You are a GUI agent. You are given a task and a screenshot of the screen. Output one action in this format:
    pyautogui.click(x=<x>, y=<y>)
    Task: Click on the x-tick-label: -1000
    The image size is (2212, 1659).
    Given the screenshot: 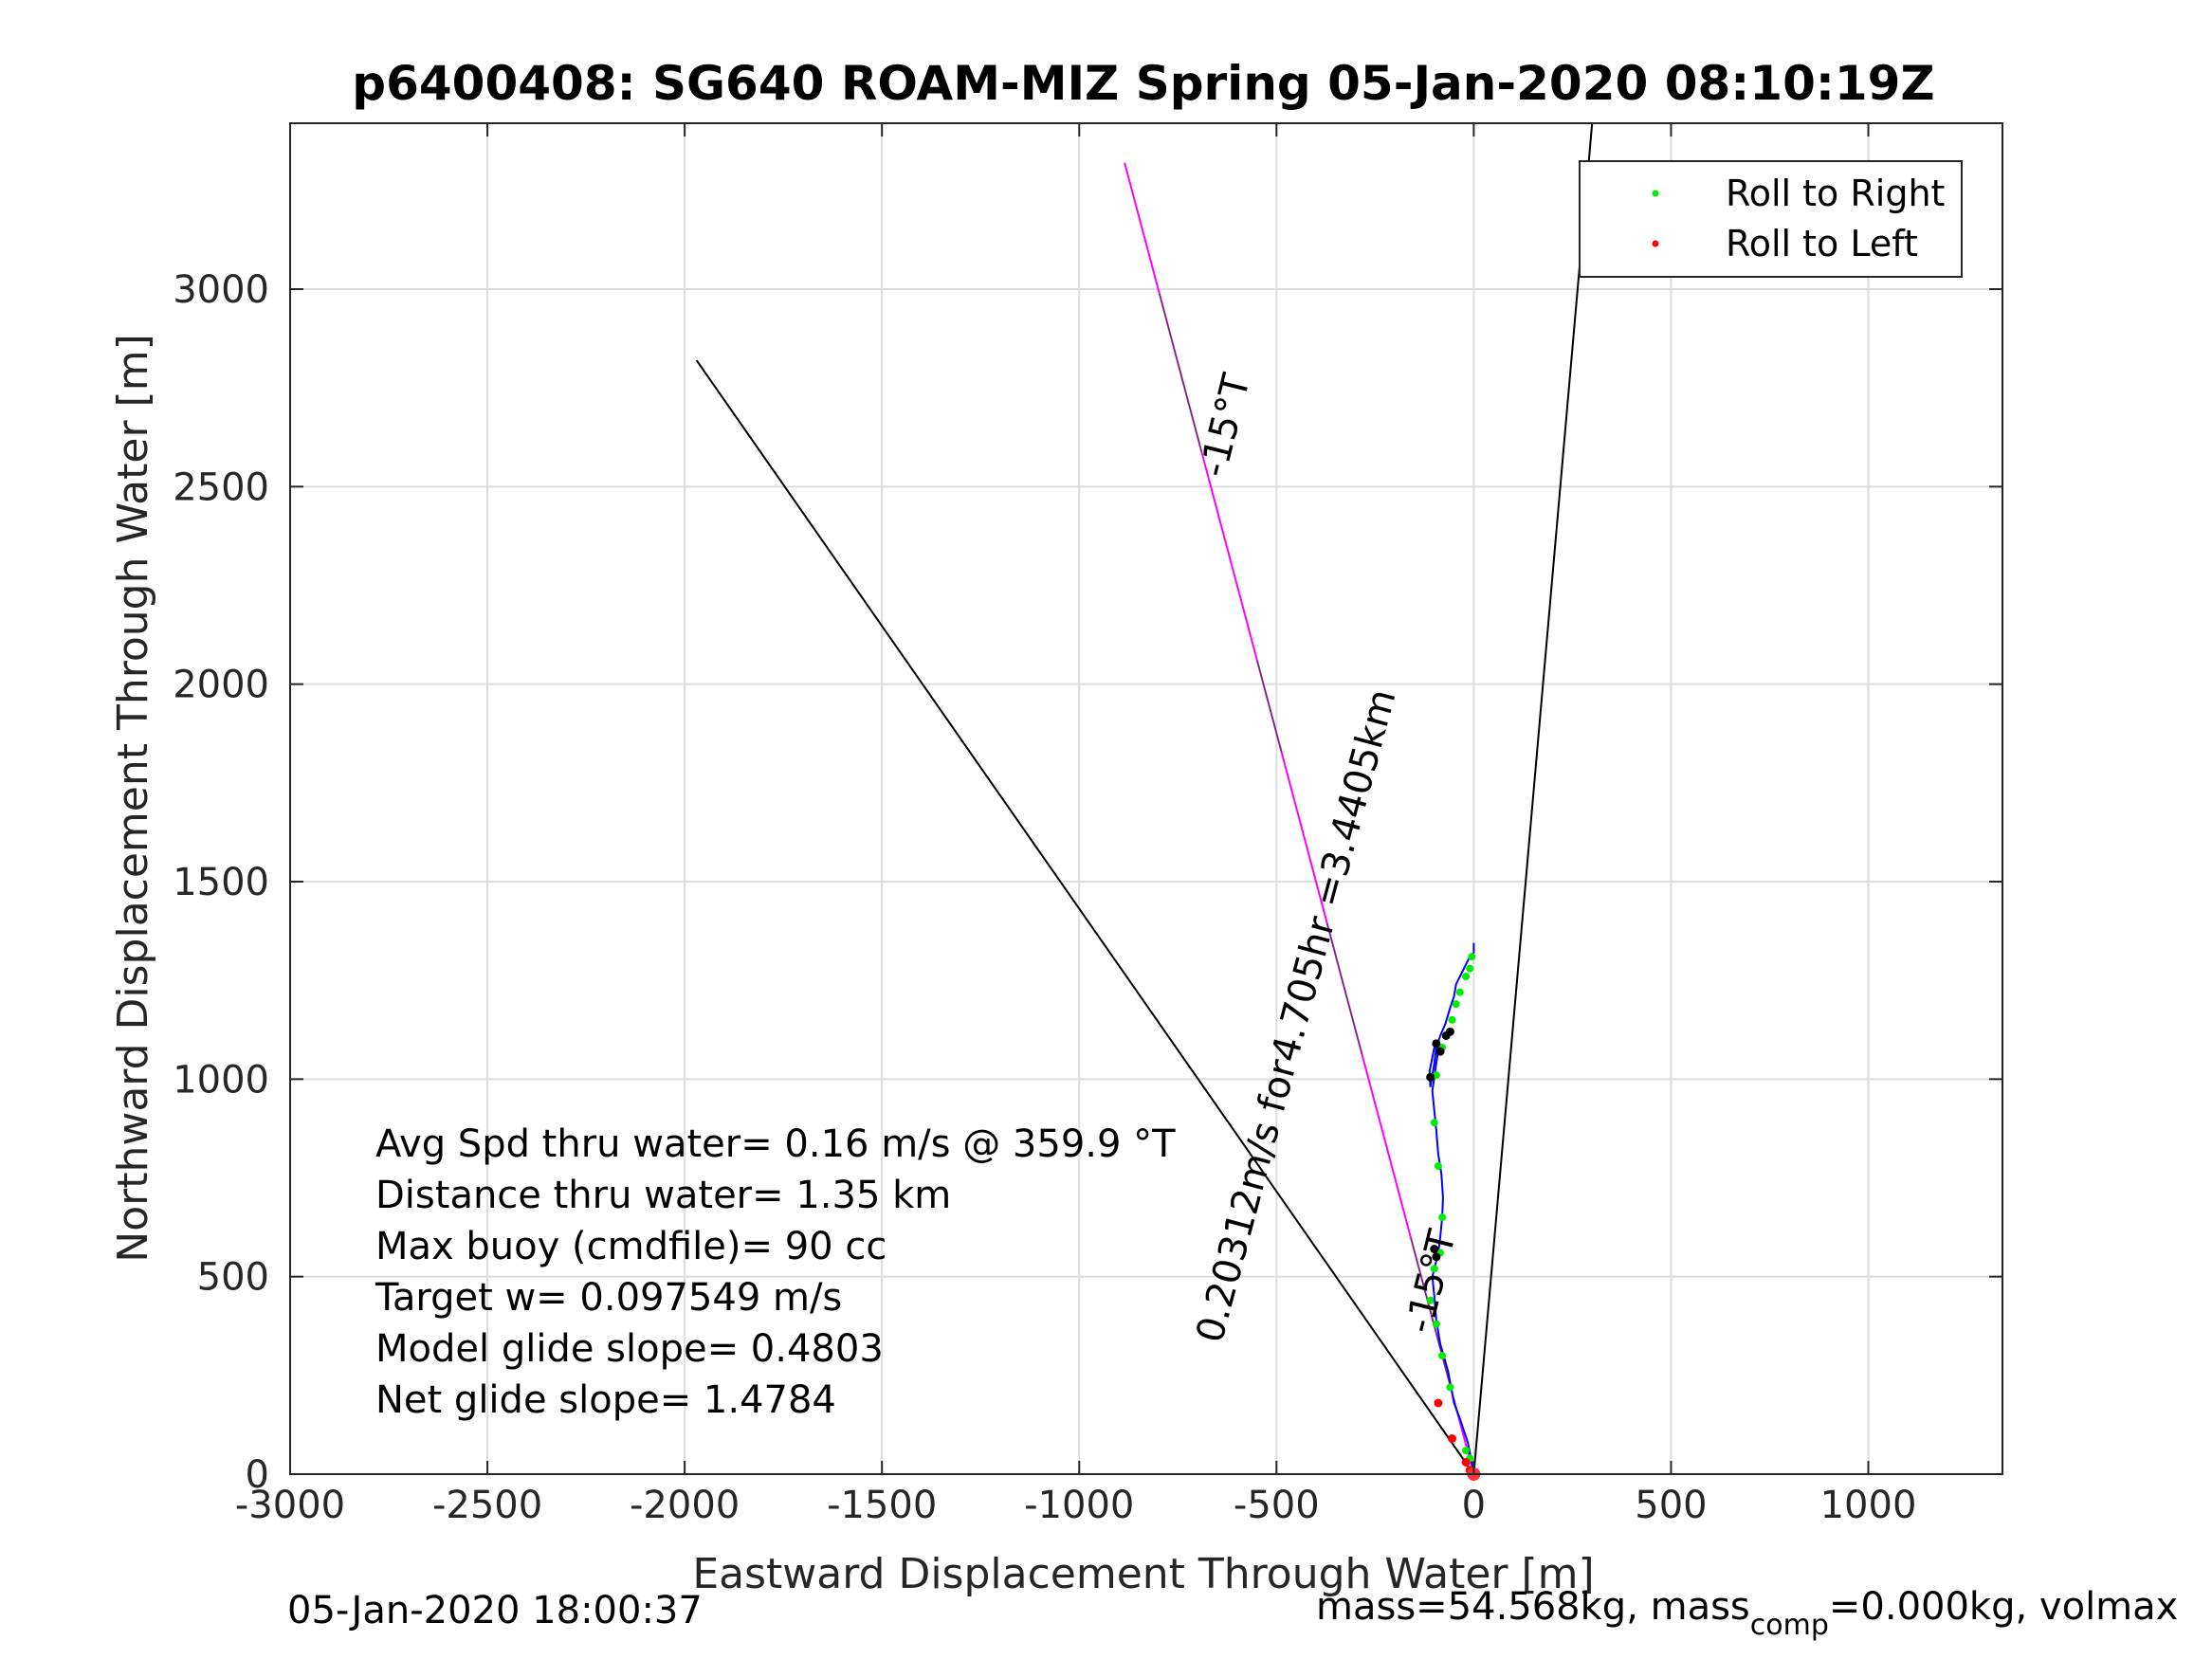 What is the action you would take?
    pyautogui.click(x=1079, y=1505)
    